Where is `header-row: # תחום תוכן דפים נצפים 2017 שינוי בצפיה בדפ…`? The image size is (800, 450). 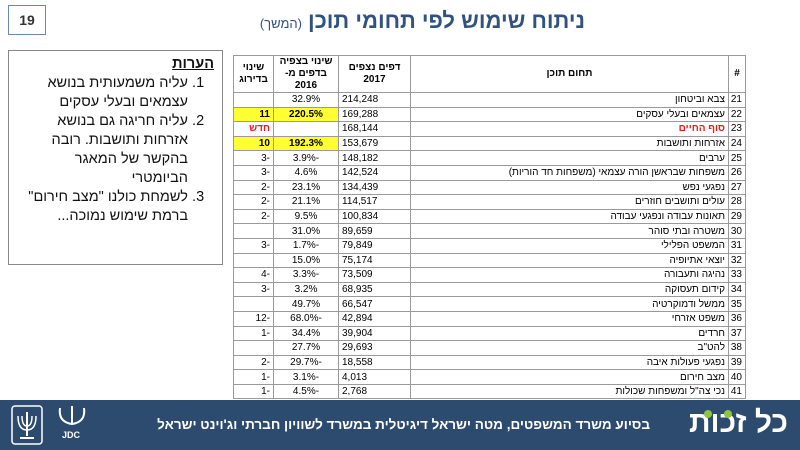
header-row: # תחום תוכן דפים נצפים 2017 שינוי בצפיה בדפ… is located at coordinates (489, 74).